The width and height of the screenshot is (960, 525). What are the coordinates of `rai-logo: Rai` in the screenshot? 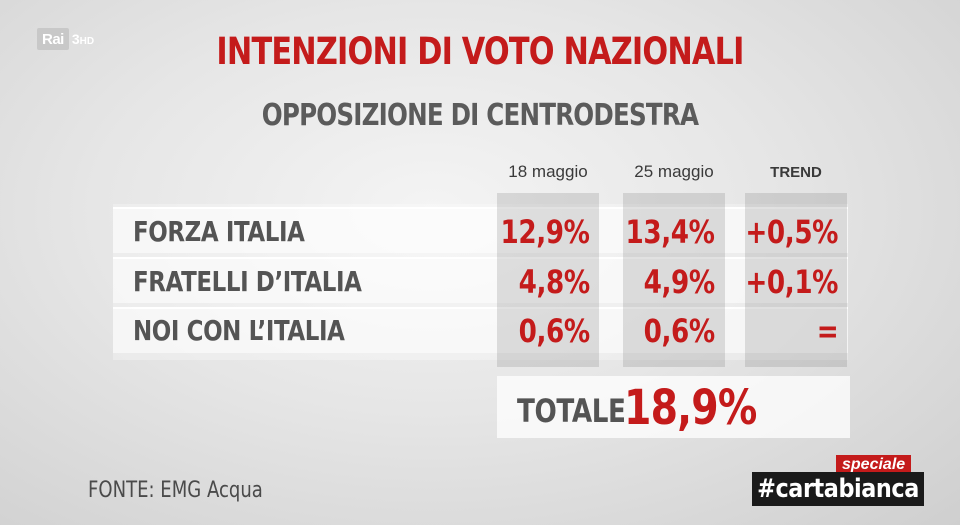 It's located at (53, 39).